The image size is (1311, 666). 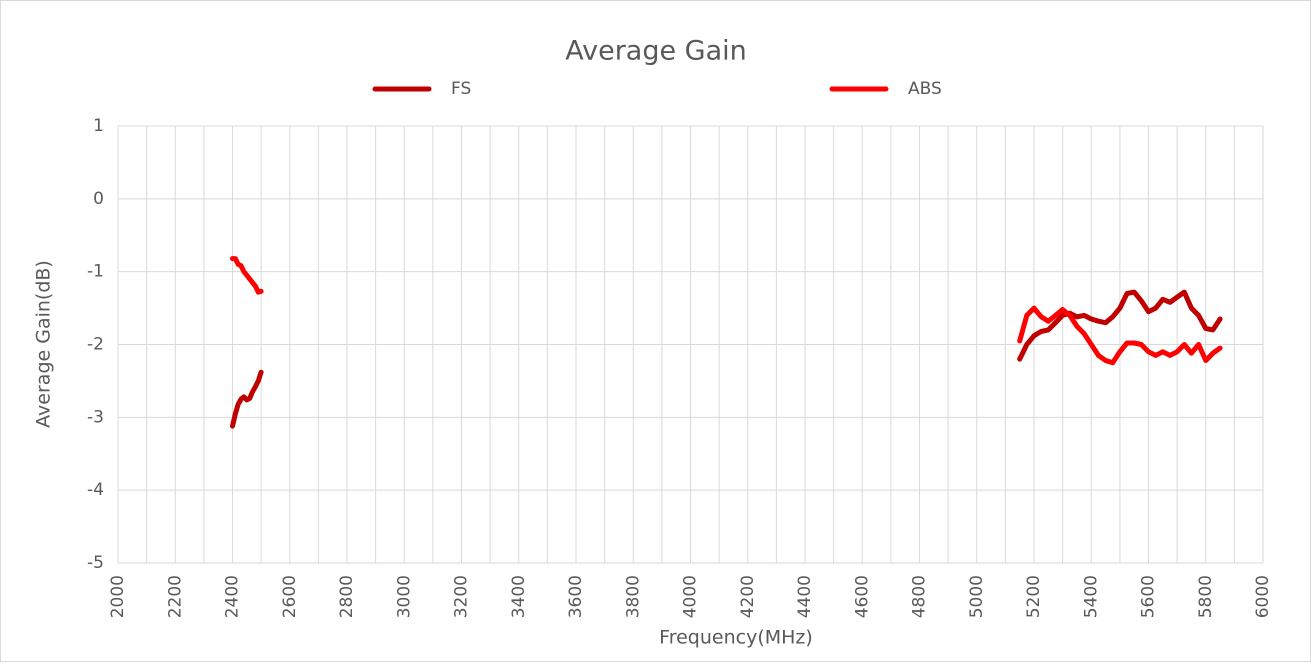 I want to click on x-axis-title: Frequency(MHz), so click(x=736, y=638).